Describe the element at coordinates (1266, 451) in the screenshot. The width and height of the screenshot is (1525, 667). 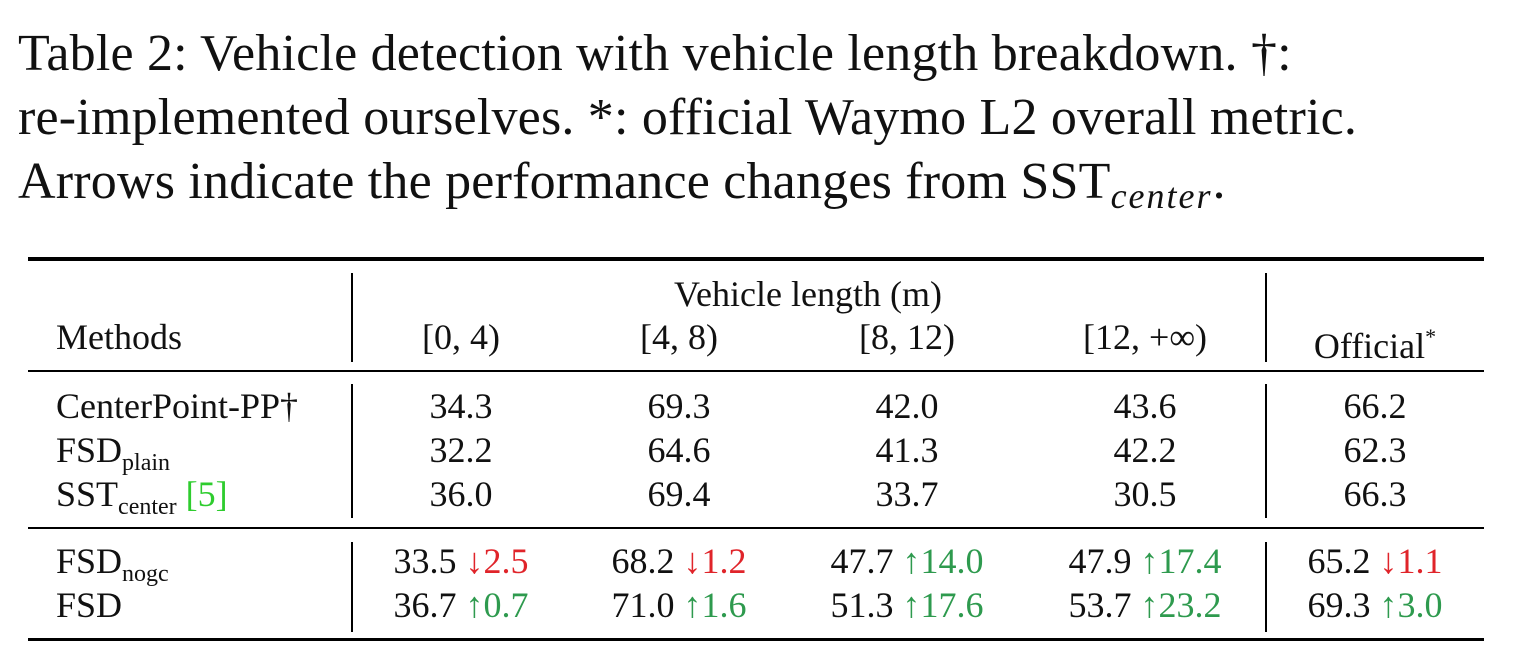
I see `vertical-rule-right-body` at that location.